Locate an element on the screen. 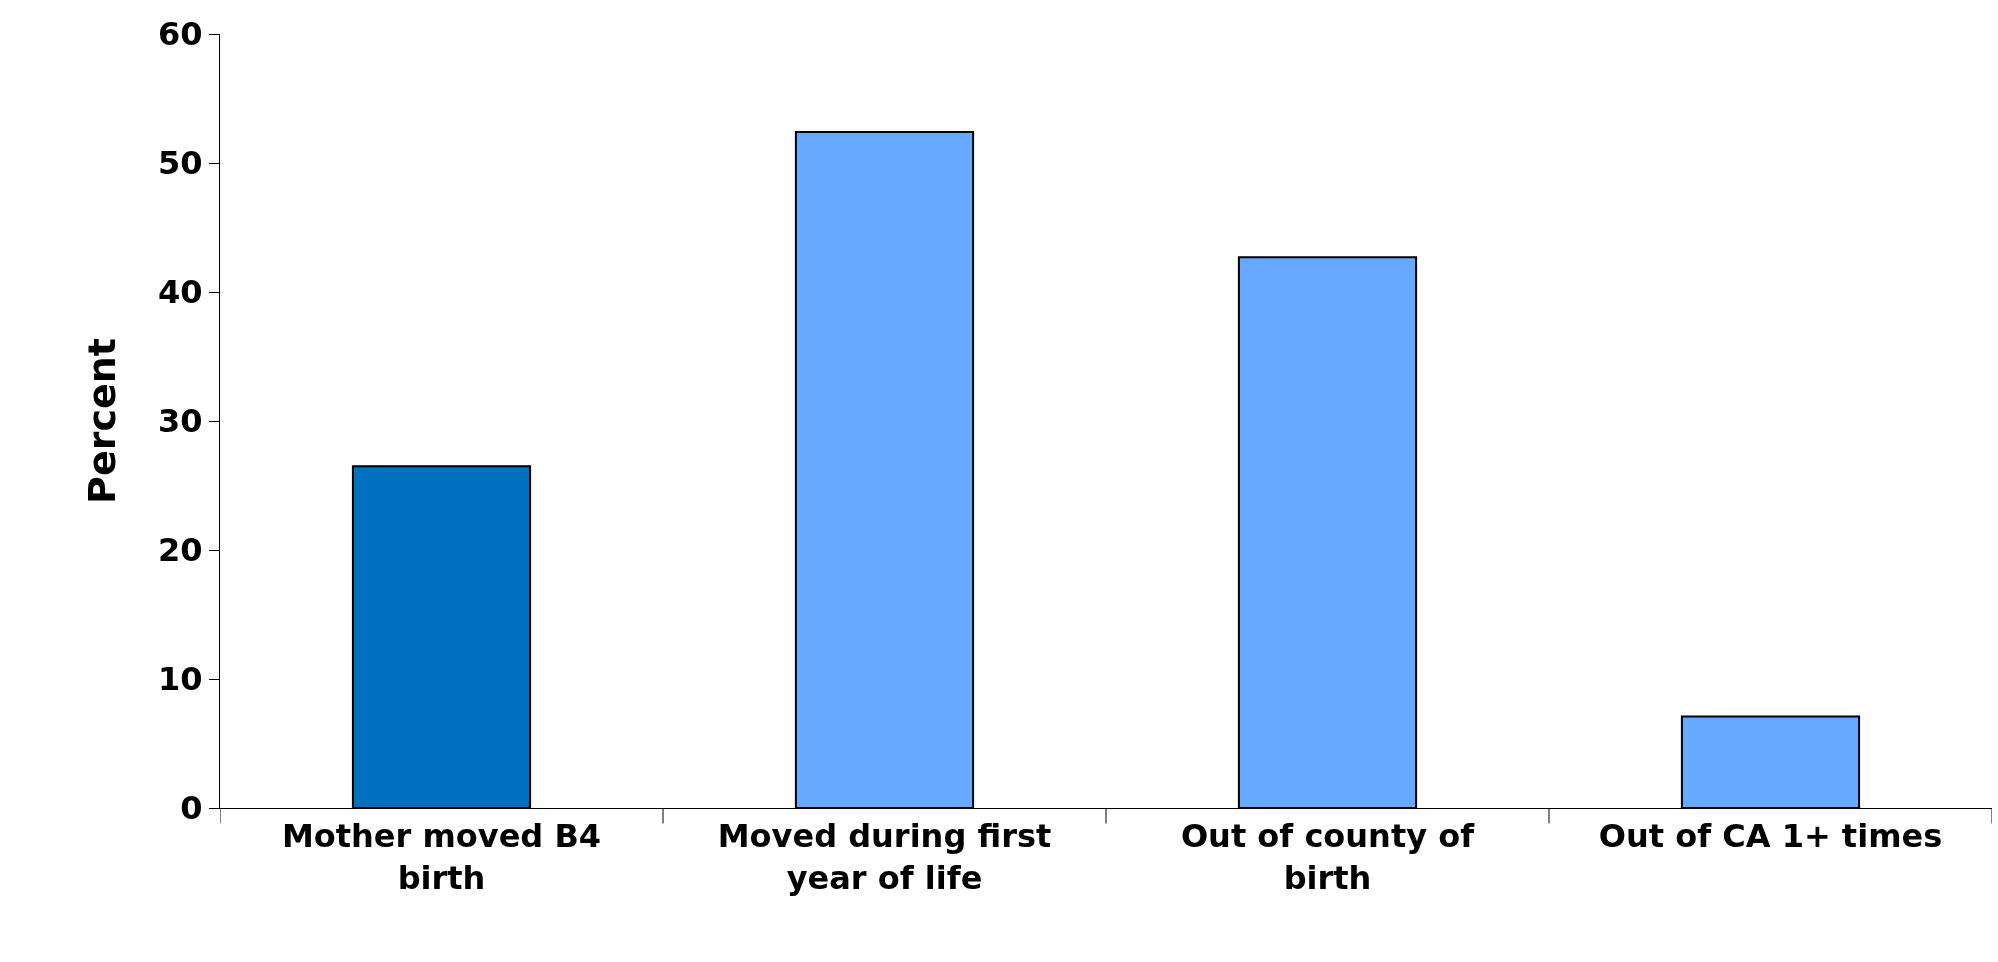 The width and height of the screenshot is (1998, 962). x-tick-label: Mother moved B4 birth is located at coordinates (441, 857).